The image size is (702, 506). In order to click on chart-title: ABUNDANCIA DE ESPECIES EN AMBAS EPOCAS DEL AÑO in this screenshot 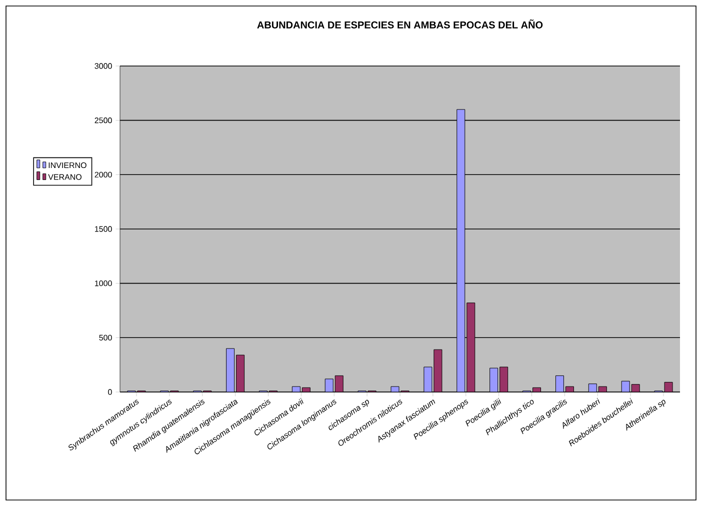, I will do `click(400, 23)`.